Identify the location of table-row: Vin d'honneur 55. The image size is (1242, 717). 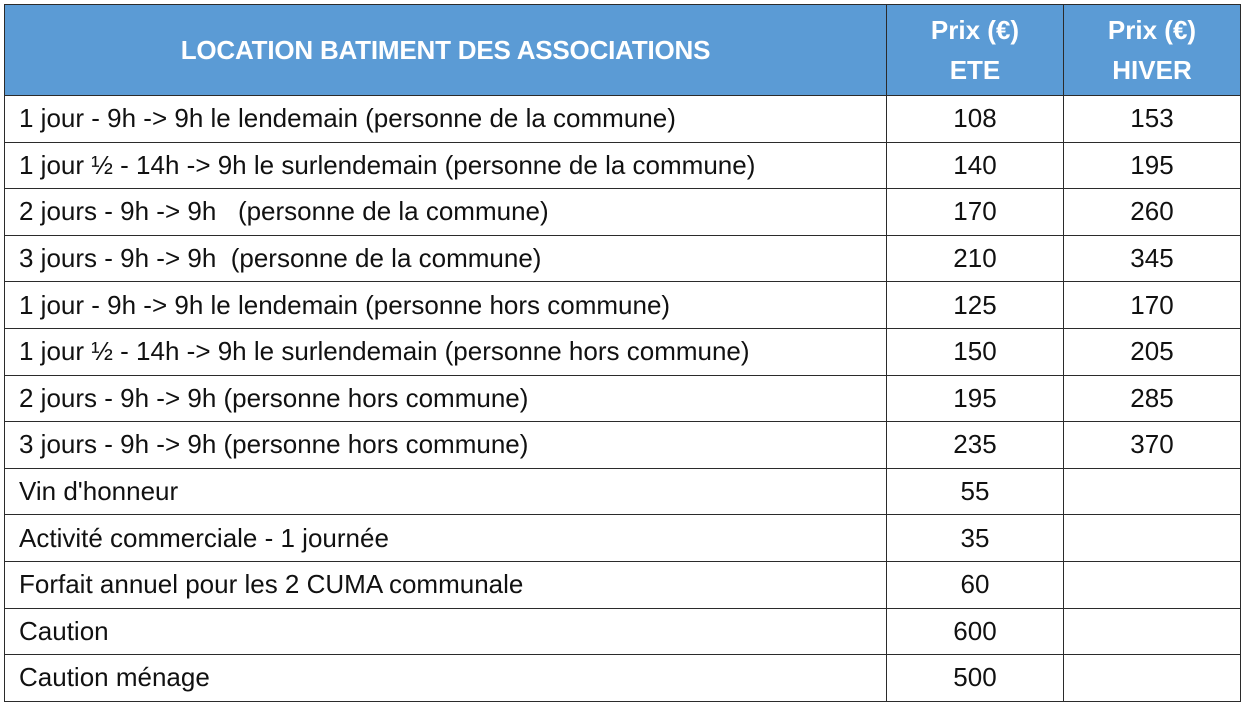
(622, 491).